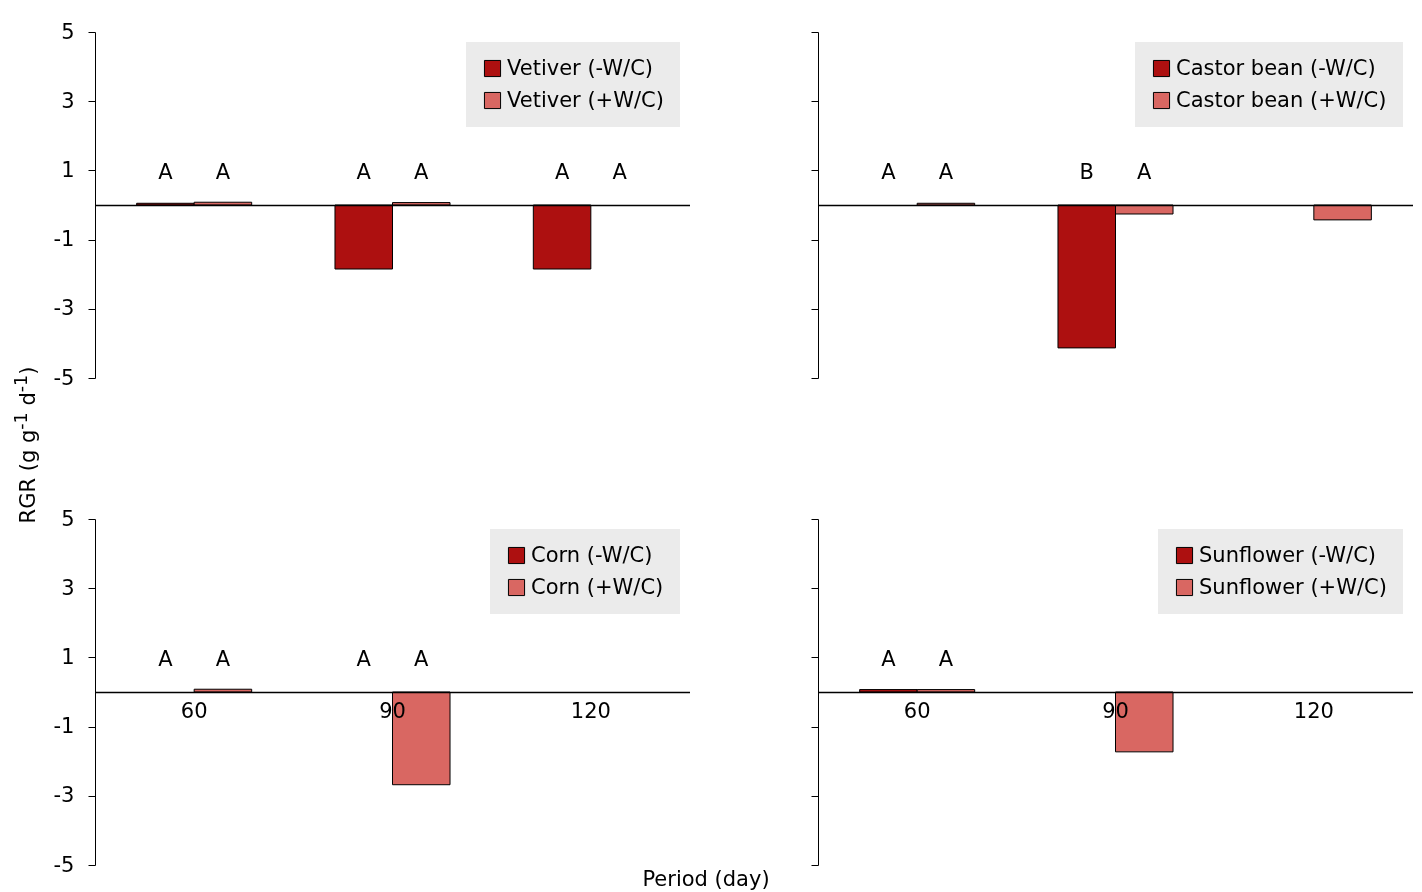 The height and width of the screenshot is (892, 1422). Describe the element at coordinates (706, 879) in the screenshot. I see `x-axis-title: Period (day)` at that location.